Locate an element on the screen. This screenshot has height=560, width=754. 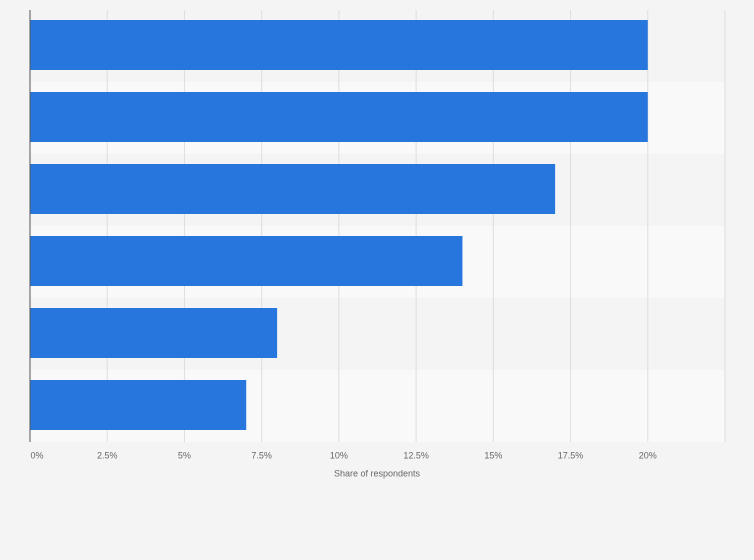
x-tick-label: 5% is located at coordinates (184, 455).